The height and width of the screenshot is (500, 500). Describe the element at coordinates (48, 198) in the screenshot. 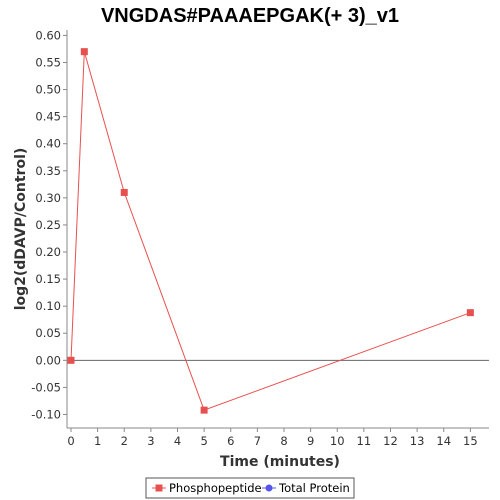

I see `y-tick-label: 0.30` at that location.